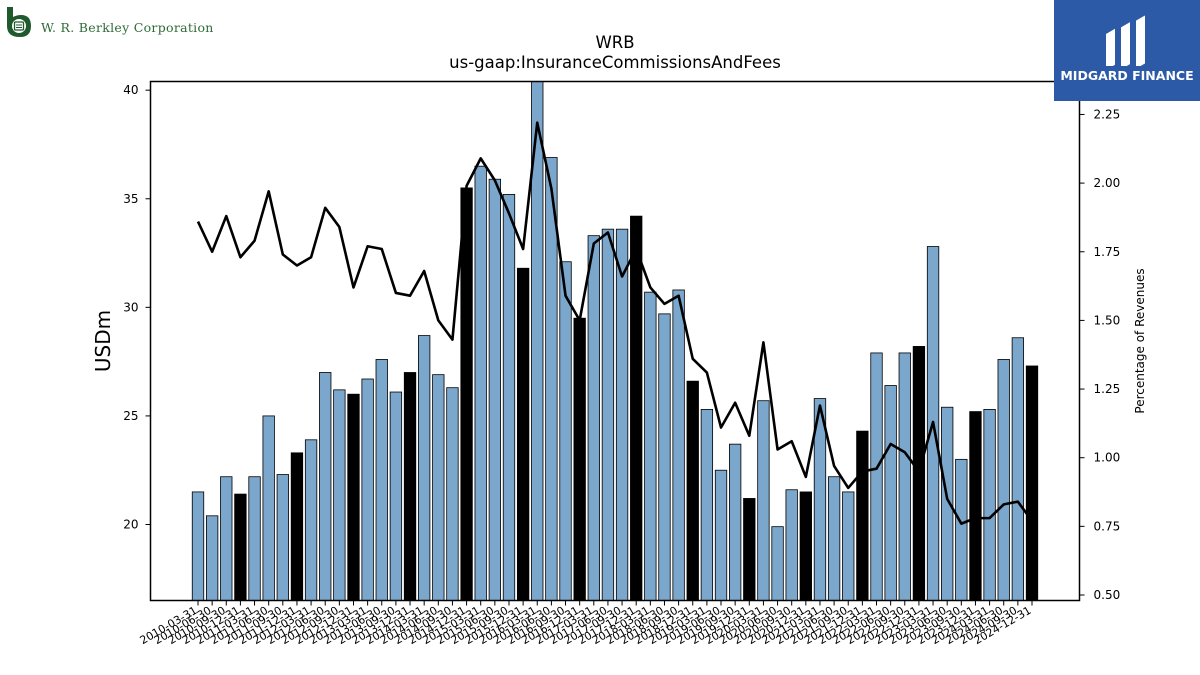  Describe the element at coordinates (1107, 389) in the screenshot. I see `y2-tick-label: 1.25` at that location.